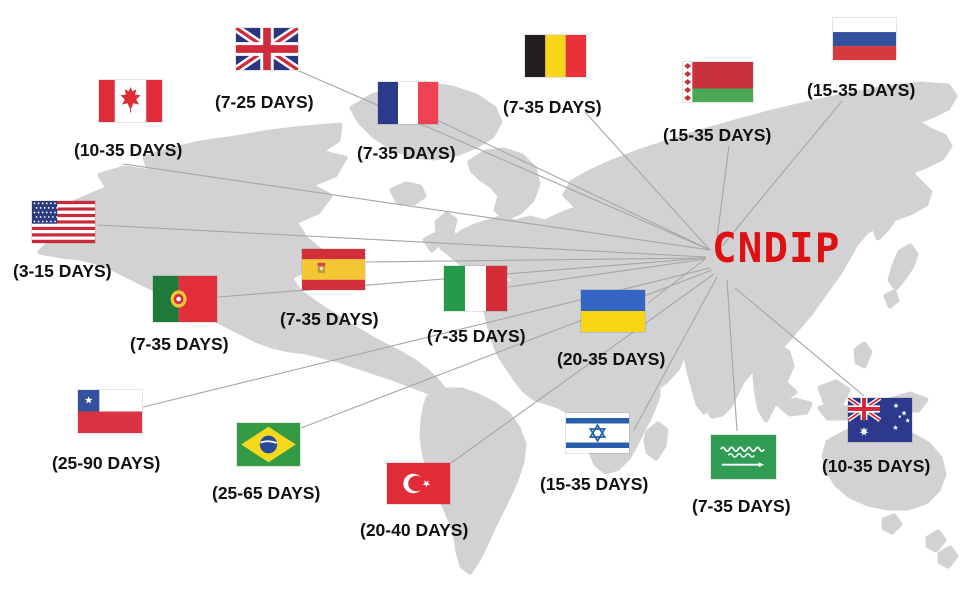 The image size is (960, 600). I want to click on france-shipping-days-label: (7-35 DAYS), so click(406, 153).